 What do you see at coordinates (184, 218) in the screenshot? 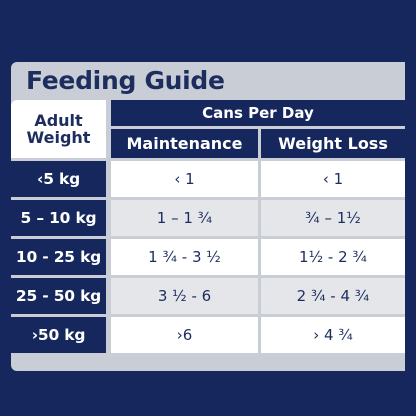
I see `row-maintenance-value: 1 – 1 ¾` at bounding box center [184, 218].